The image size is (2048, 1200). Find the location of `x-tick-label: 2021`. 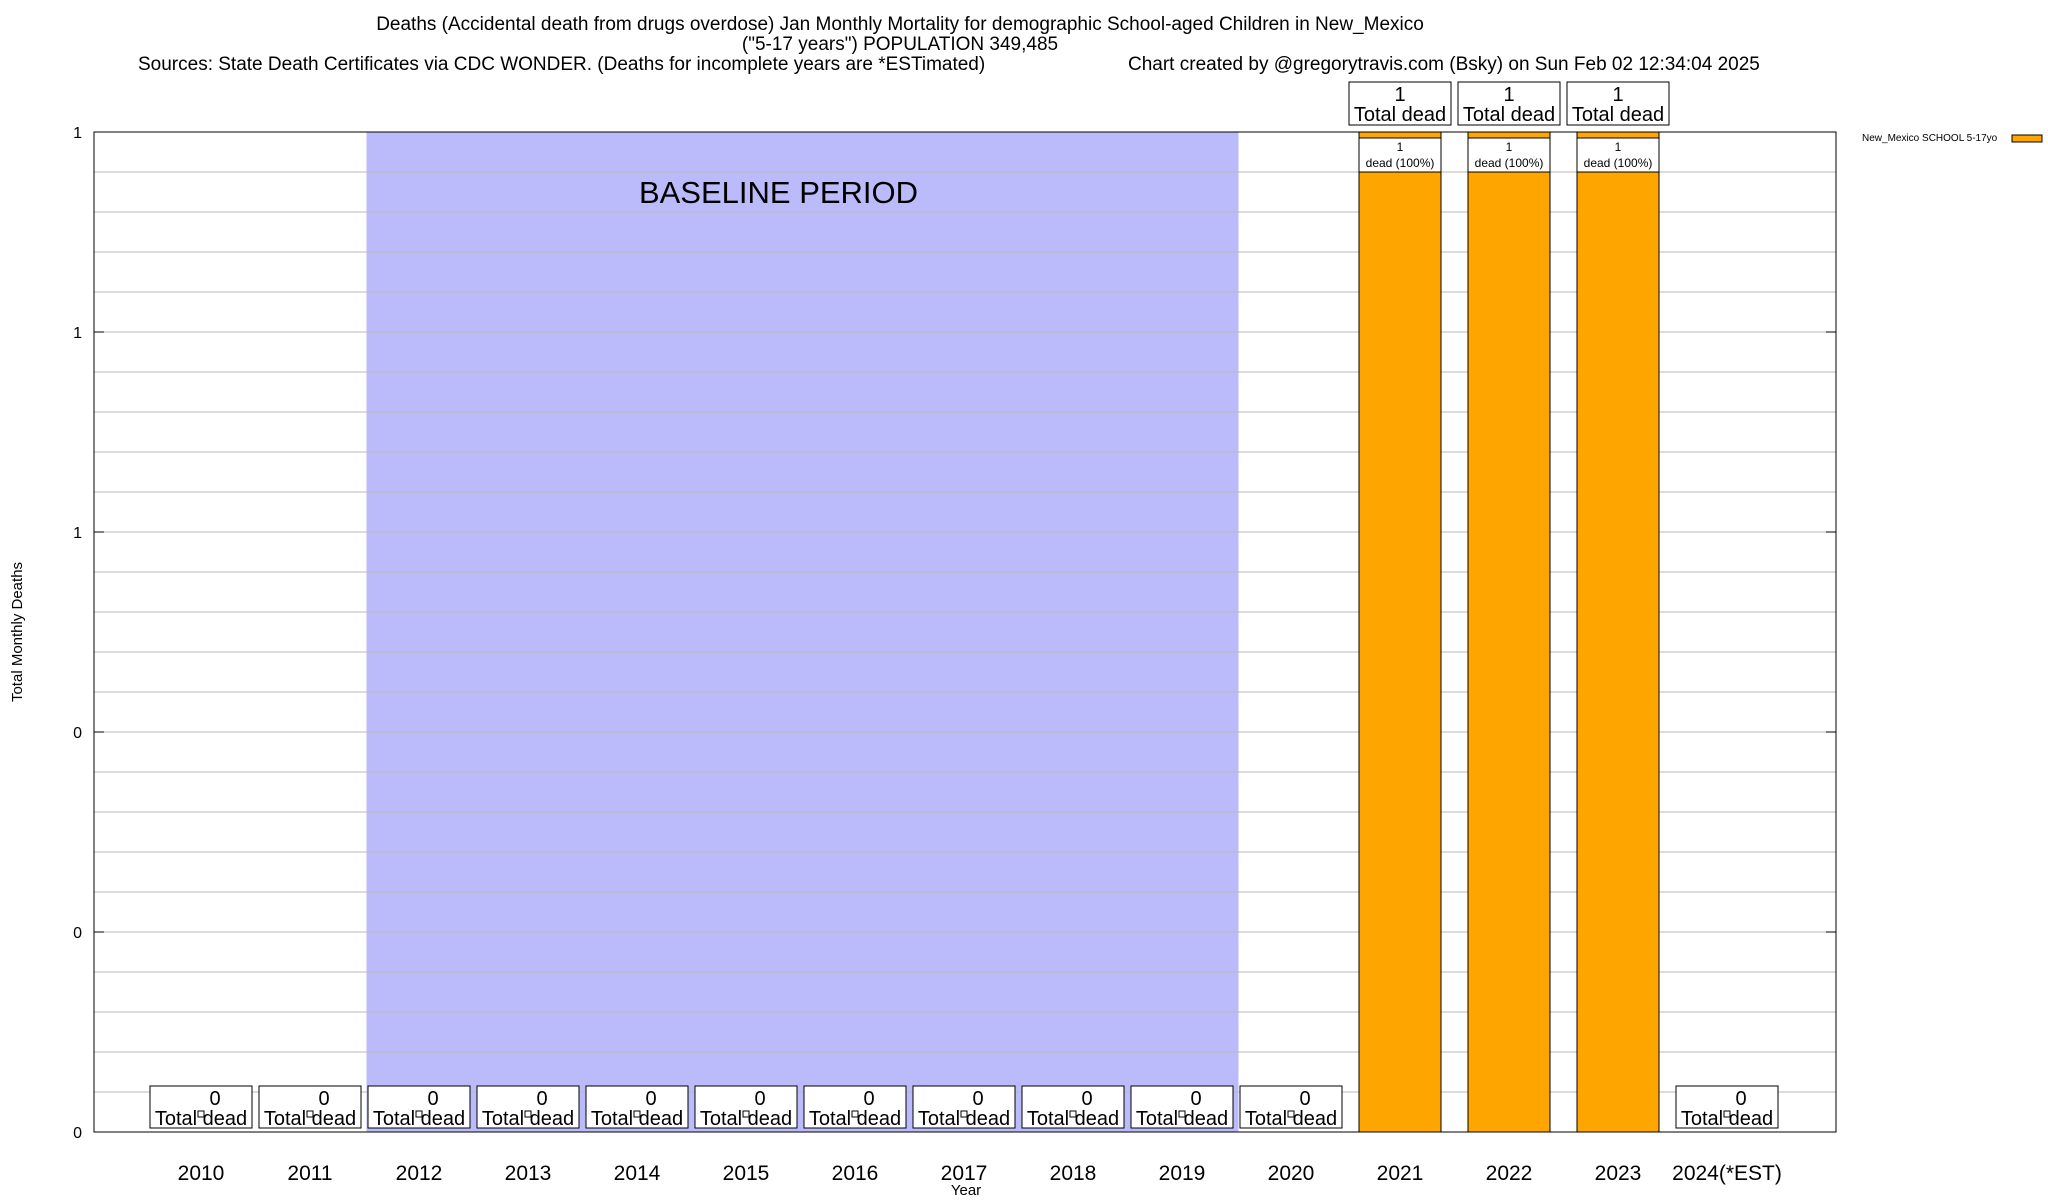

x-tick-label: 2021 is located at coordinates (1400, 1173).